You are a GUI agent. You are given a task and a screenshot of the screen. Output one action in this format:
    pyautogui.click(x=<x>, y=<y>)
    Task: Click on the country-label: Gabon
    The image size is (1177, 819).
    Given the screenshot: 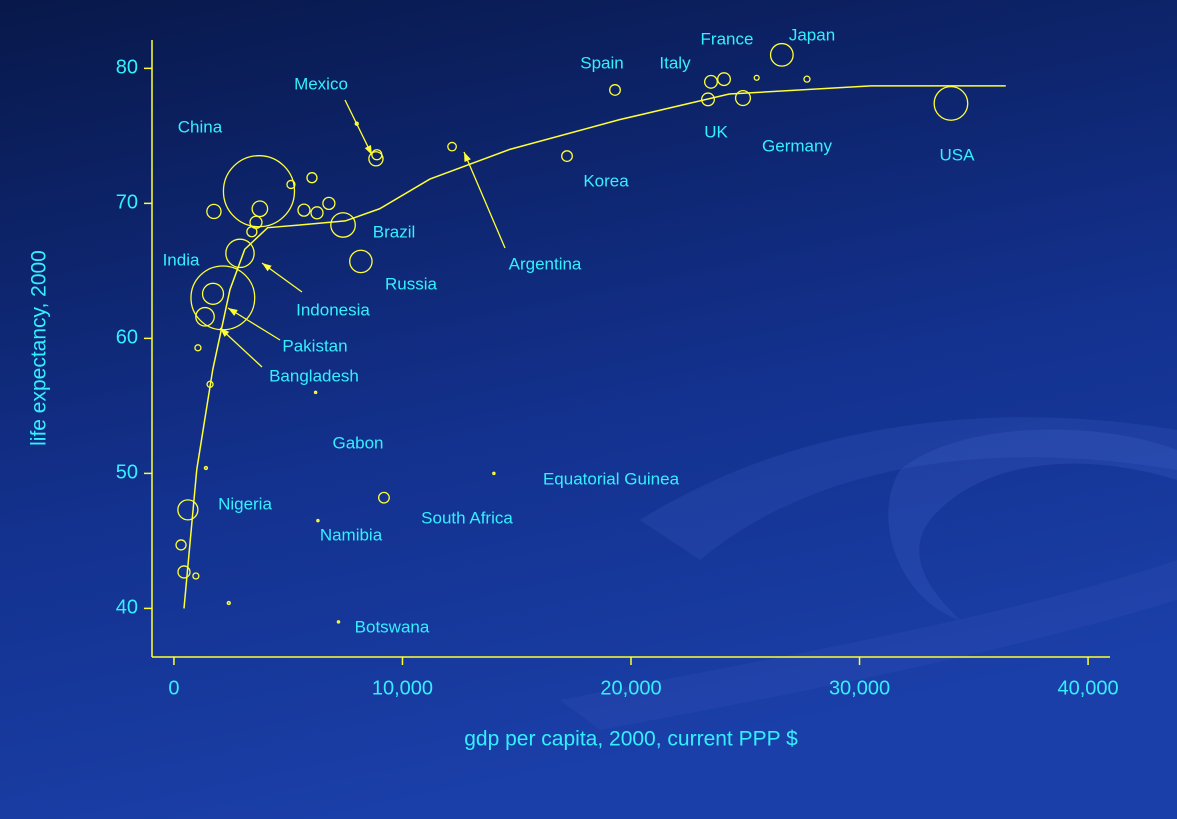 What is the action you would take?
    pyautogui.click(x=357, y=442)
    